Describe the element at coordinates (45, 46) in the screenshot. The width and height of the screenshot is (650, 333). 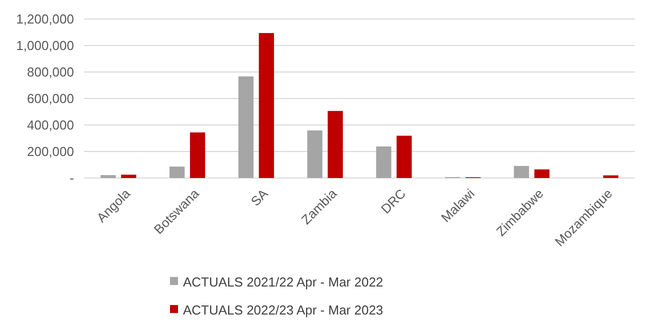
I see `y-tick-label: 1,000,000` at that location.